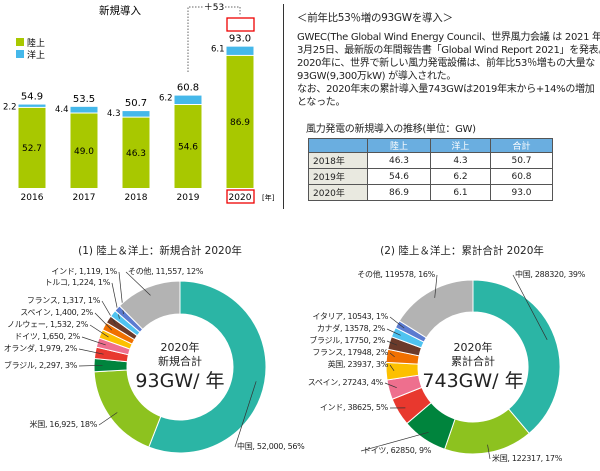  What do you see at coordinates (521, 192) in the screenshot?
I see `cell: 93.0` at bounding box center [521, 192].